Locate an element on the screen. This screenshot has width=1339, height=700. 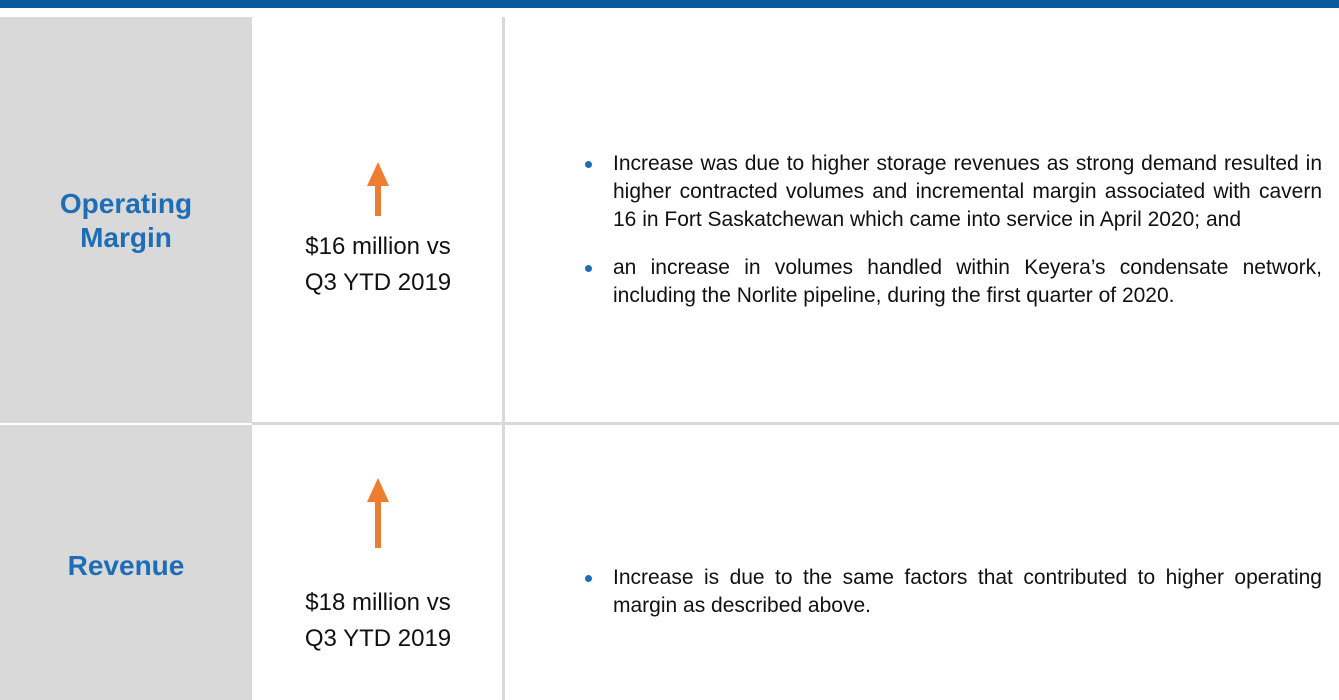
top-bar is located at coordinates (669, 4).